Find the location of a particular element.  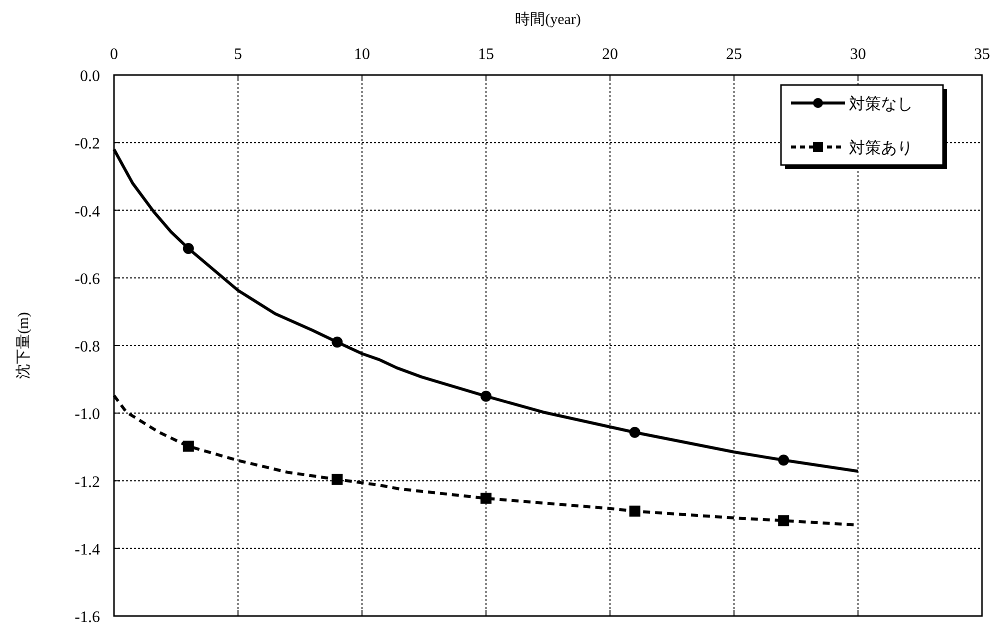

legend-label: 対策あり is located at coordinates (881, 147).